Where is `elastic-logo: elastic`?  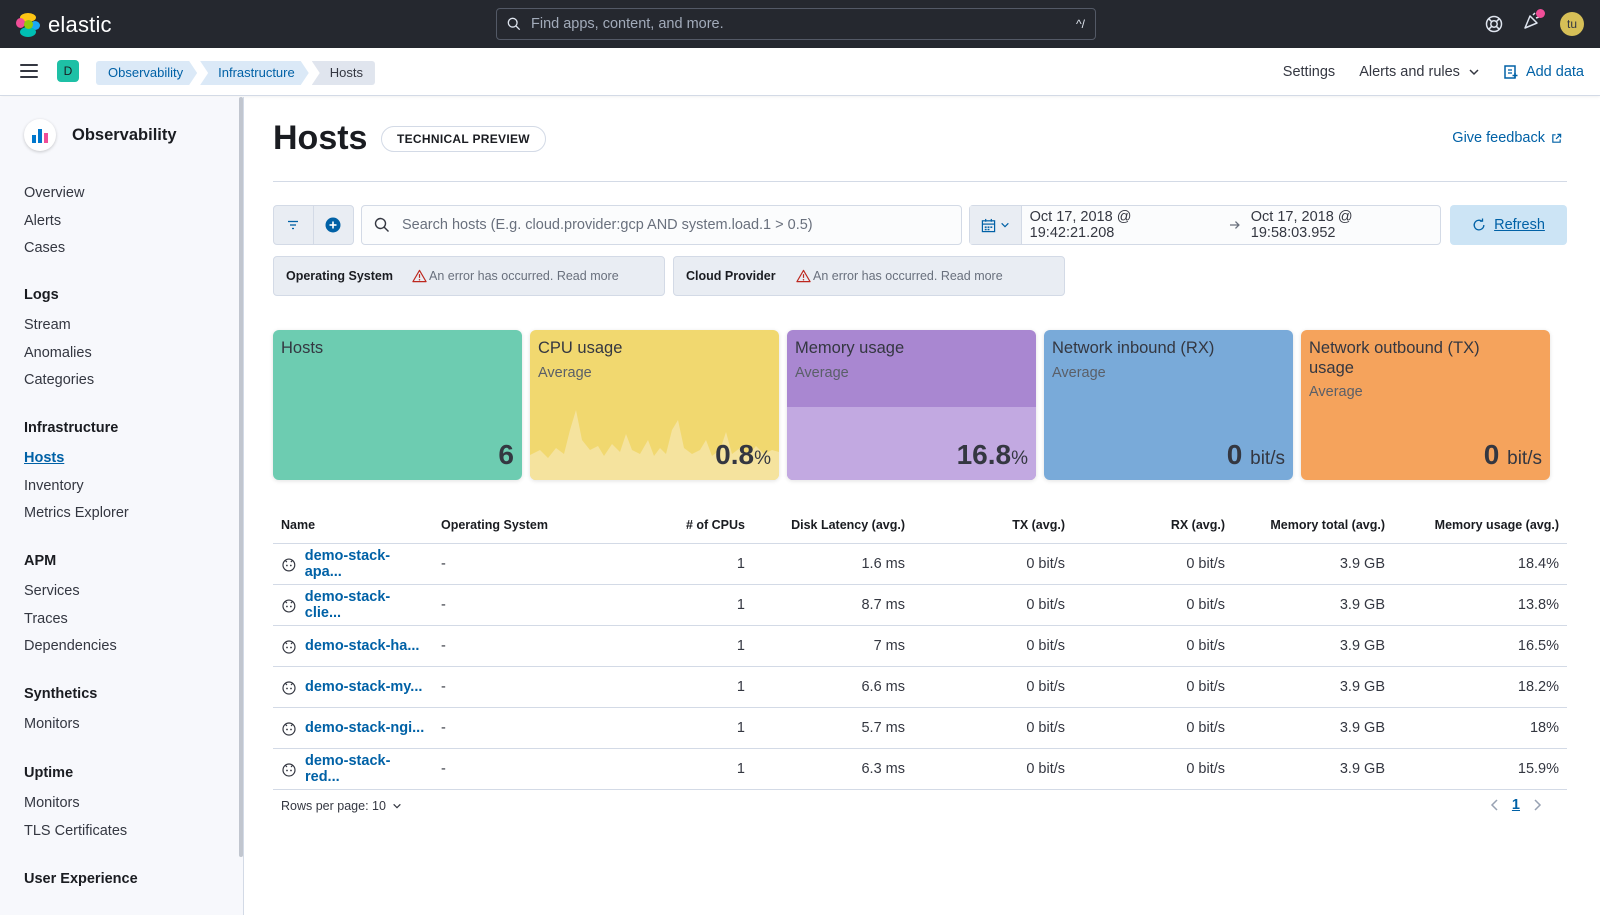 elastic-logo: elastic is located at coordinates (64, 25).